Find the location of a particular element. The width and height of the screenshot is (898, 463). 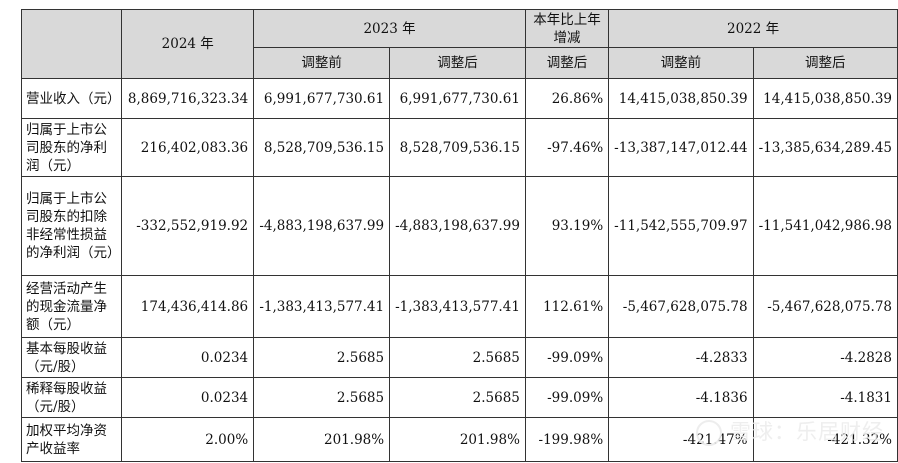

row-label: 基本每股收益（元/股） is located at coordinates (71, 357).